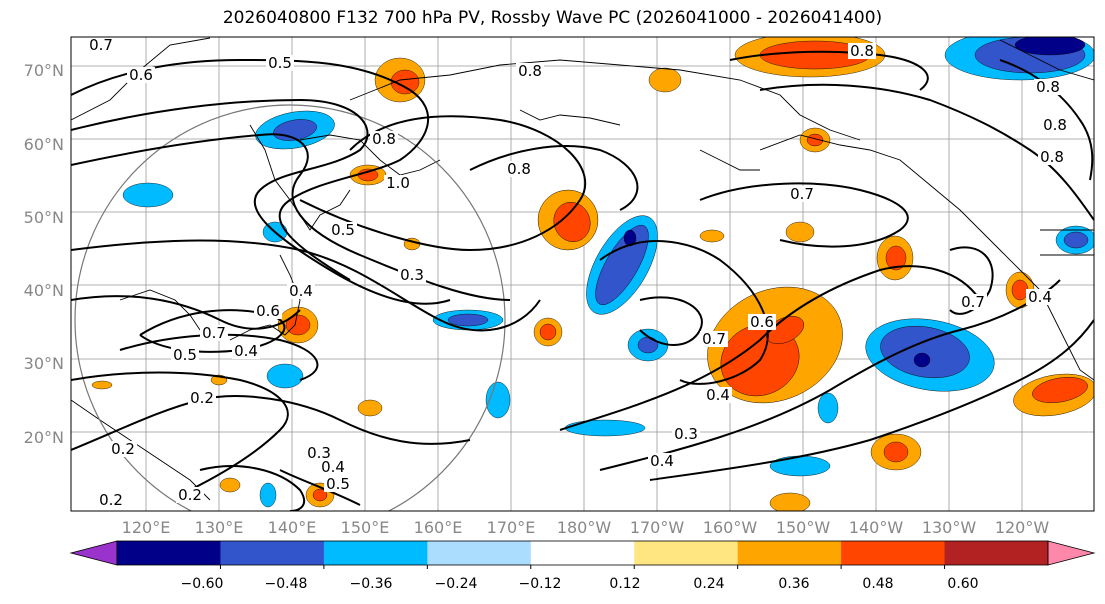 The height and width of the screenshot is (604, 1105). I want to click on lon-label: 130°W, so click(949, 527).